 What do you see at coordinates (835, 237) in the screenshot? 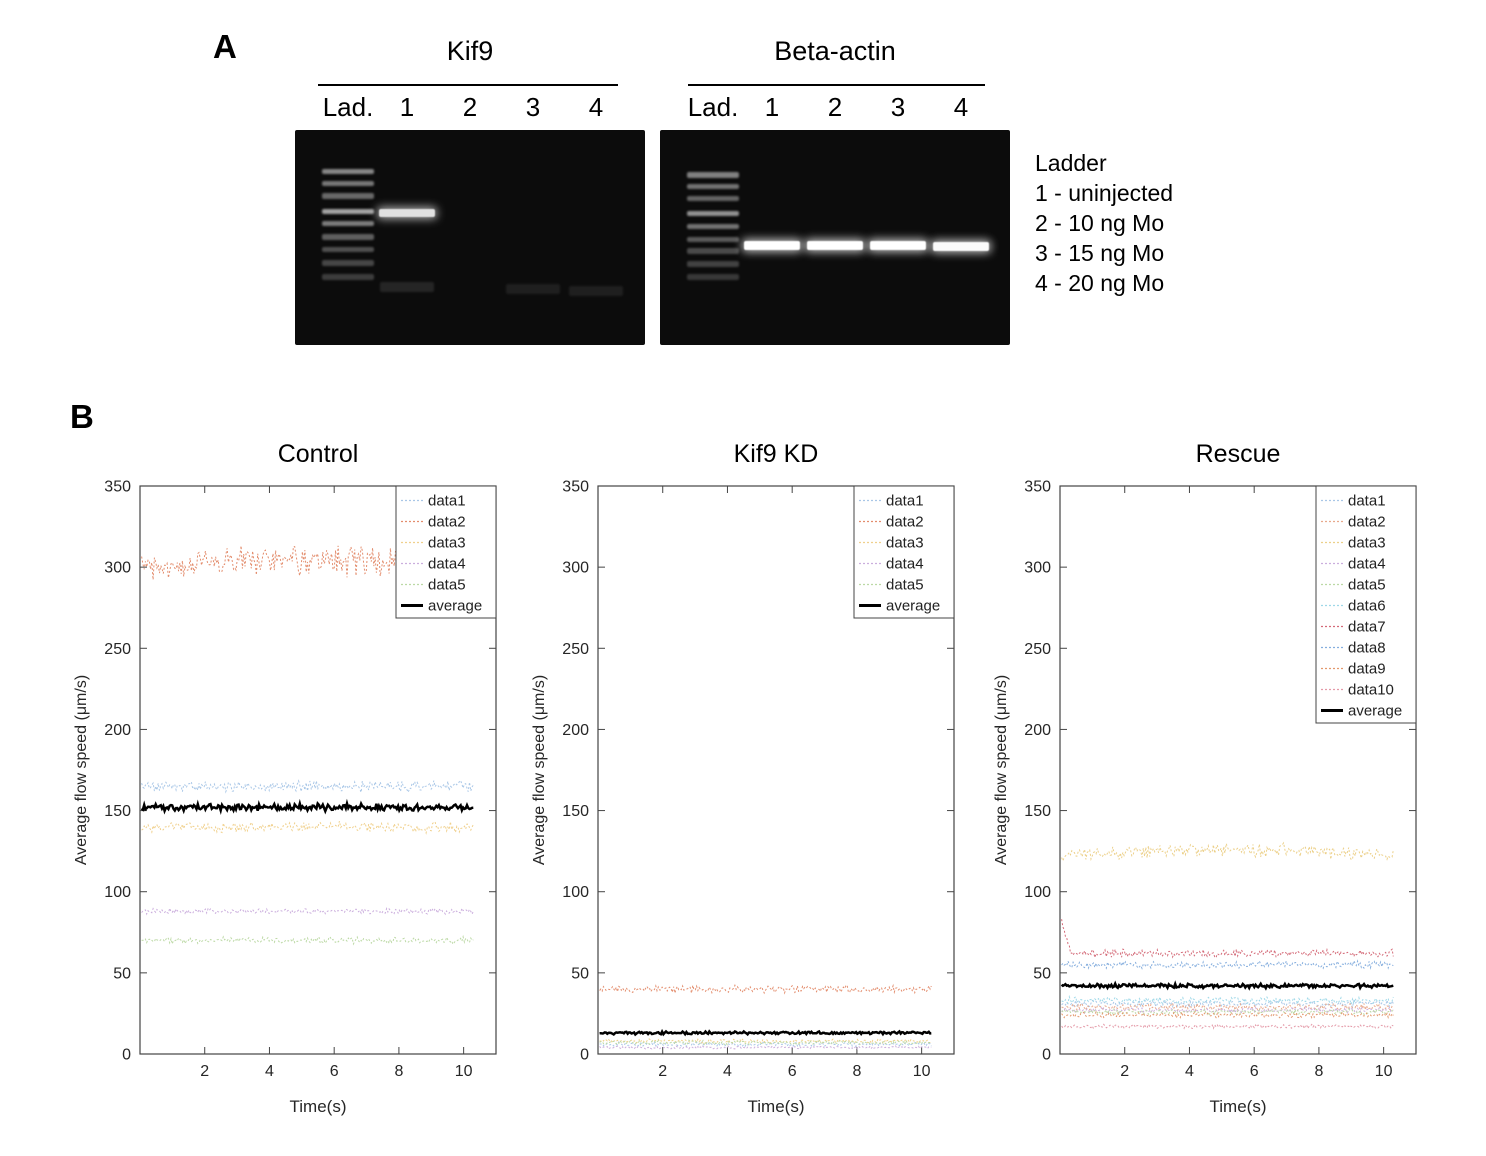
I see `gel-image-beta-actin` at bounding box center [835, 237].